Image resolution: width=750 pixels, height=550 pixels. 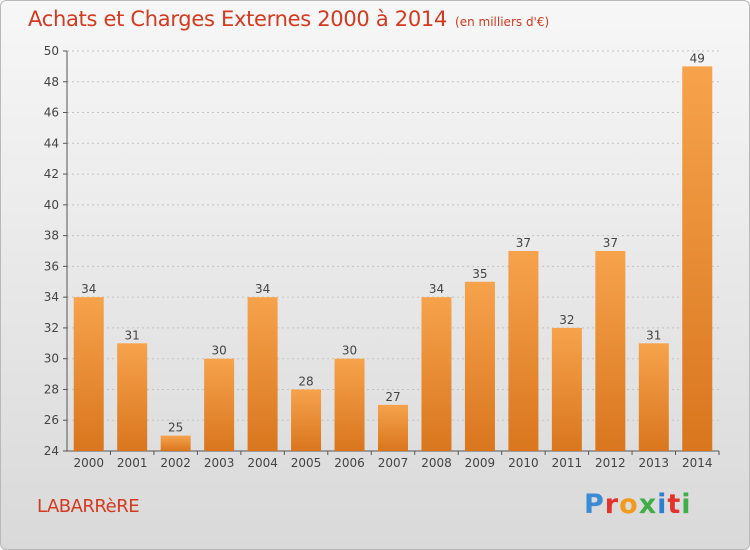 I want to click on x-tick-label: 2009, so click(x=480, y=463).